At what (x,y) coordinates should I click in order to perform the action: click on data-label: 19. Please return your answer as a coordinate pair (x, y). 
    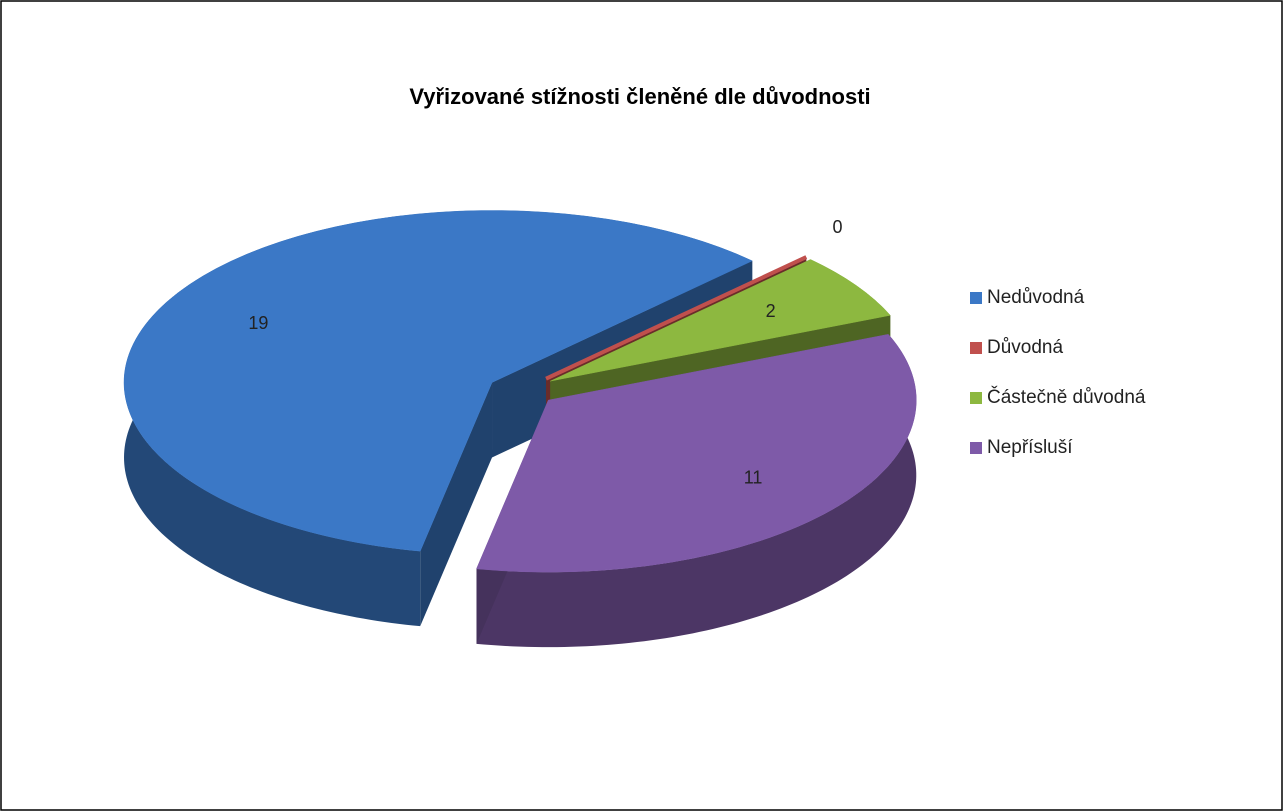
    Looking at the image, I should click on (258, 323).